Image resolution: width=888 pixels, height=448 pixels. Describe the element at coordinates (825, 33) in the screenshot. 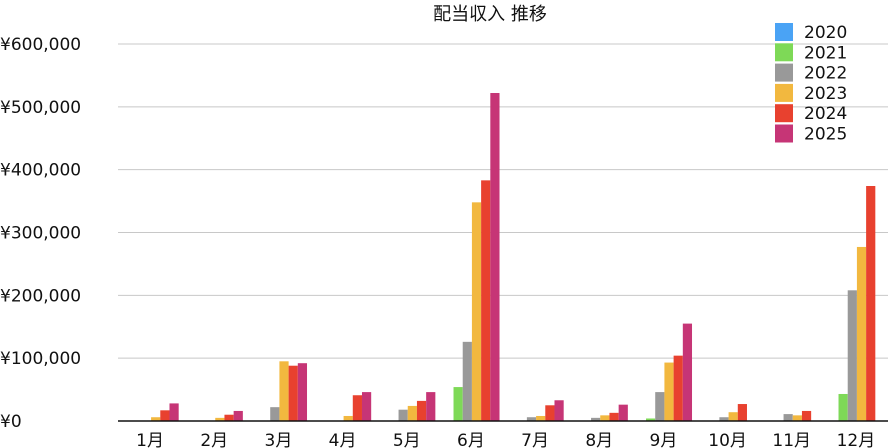

I see `legend-label-2020: 2020` at that location.